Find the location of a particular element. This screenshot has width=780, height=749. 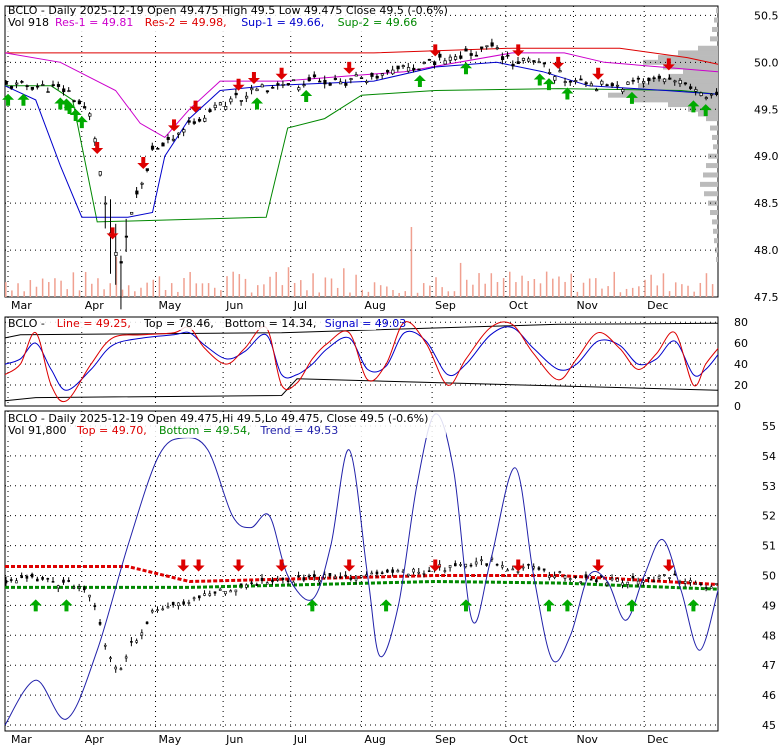

trend-x-tick: Dec is located at coordinates (657, 739).